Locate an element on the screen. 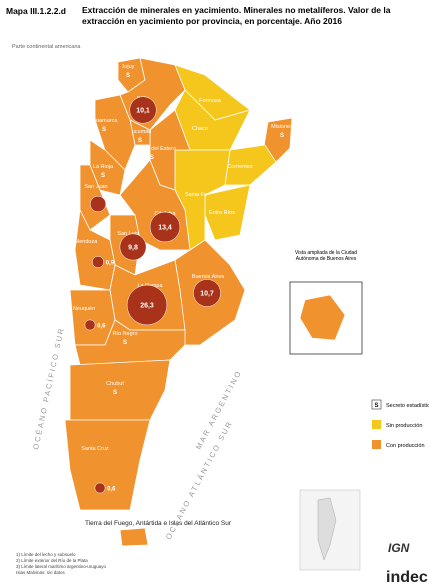 This screenshot has height=584, width=429. province-name: La Rioja is located at coordinates (103, 167).